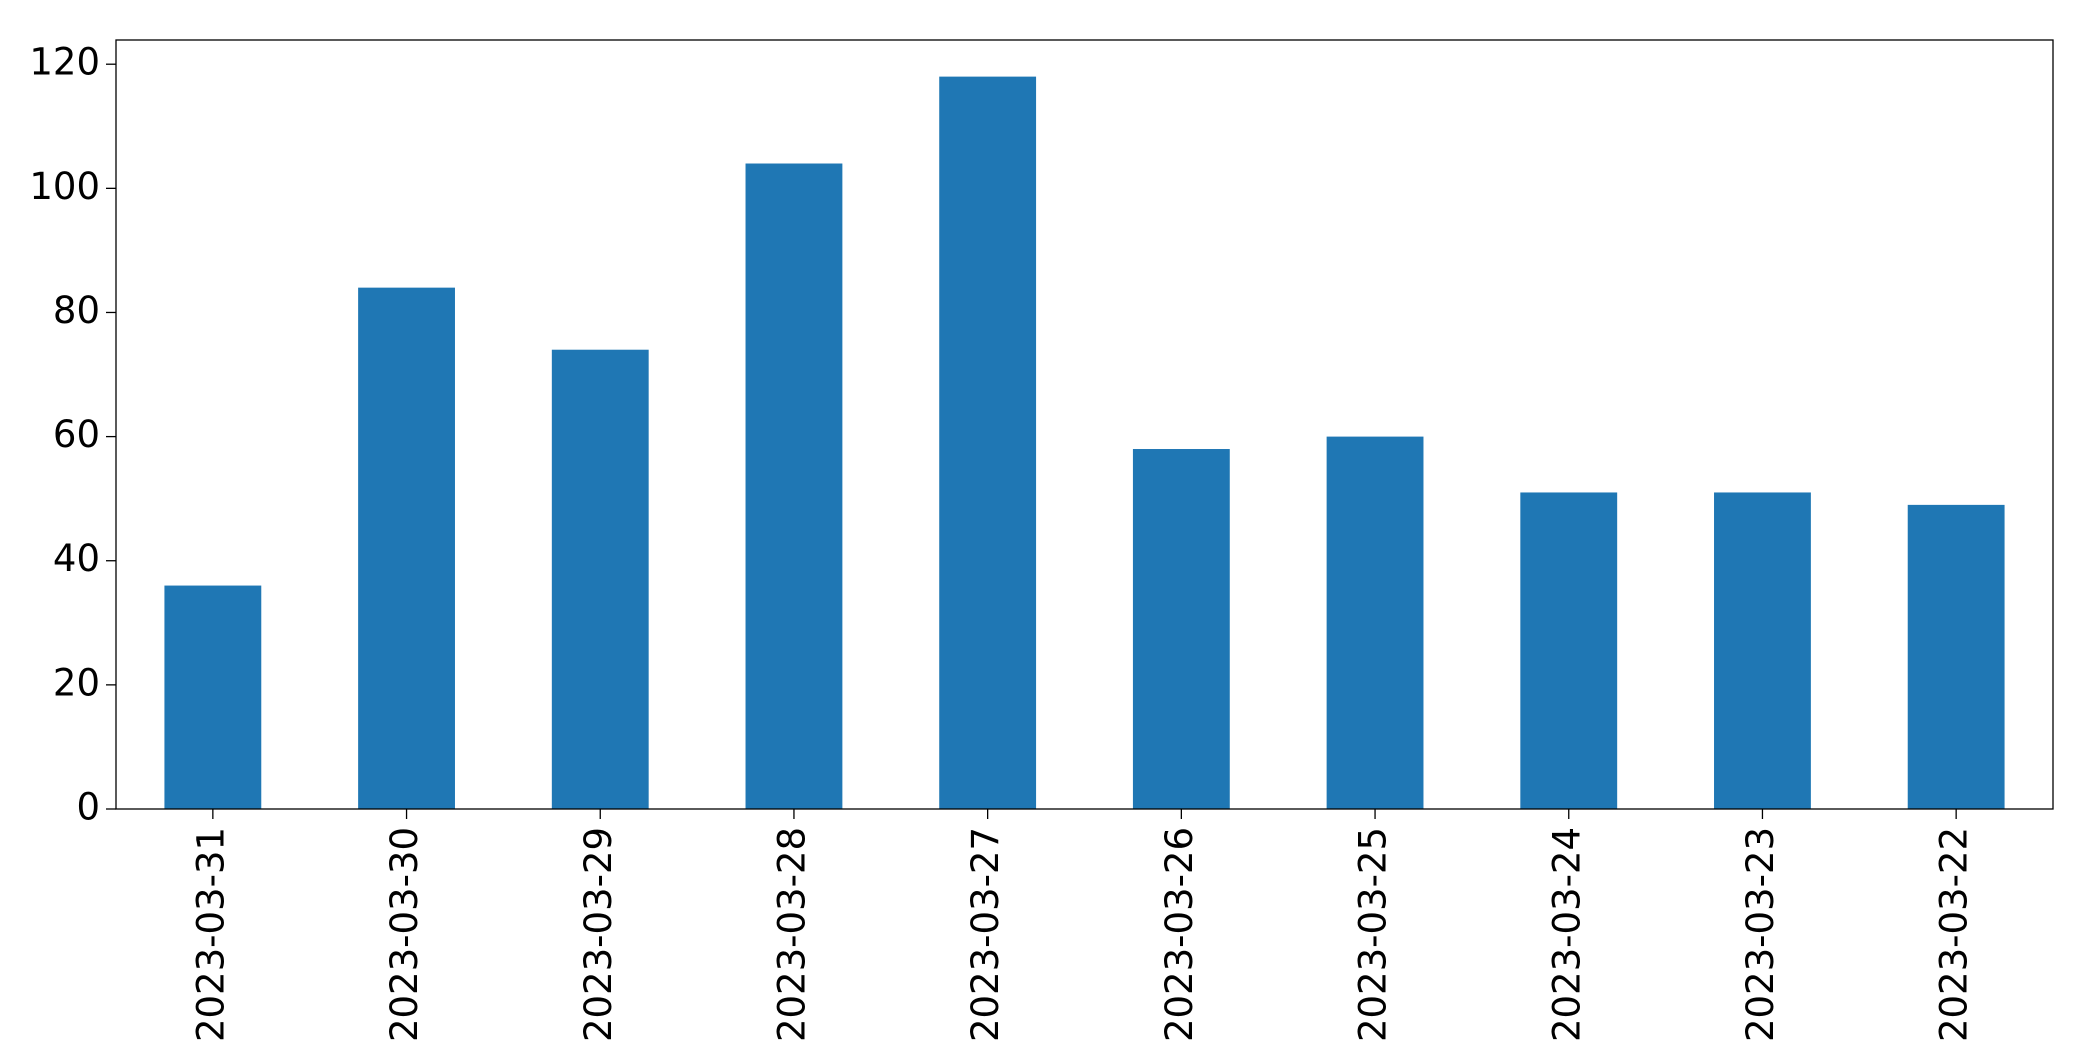 The image size is (2093, 1061). Describe the element at coordinates (210, 934) in the screenshot. I see `x-tick-label: 2023-03-31` at that location.